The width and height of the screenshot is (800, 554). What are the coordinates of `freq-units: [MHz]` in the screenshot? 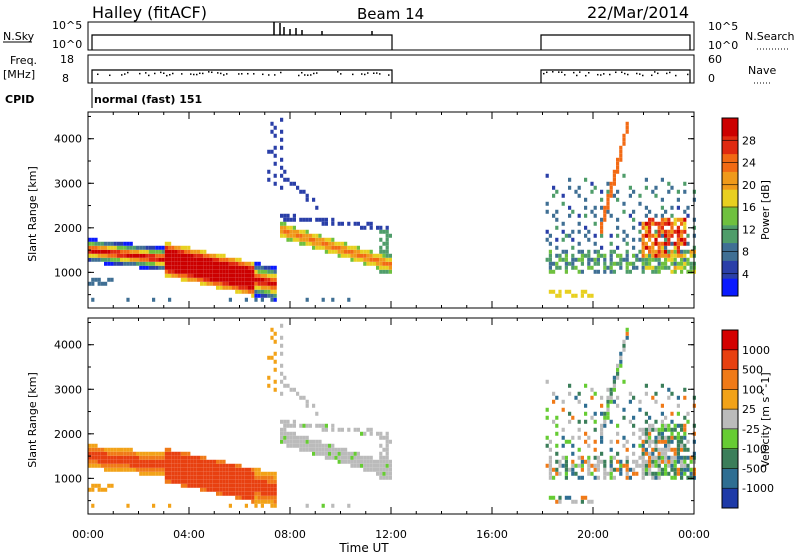 It's located at (19, 74).